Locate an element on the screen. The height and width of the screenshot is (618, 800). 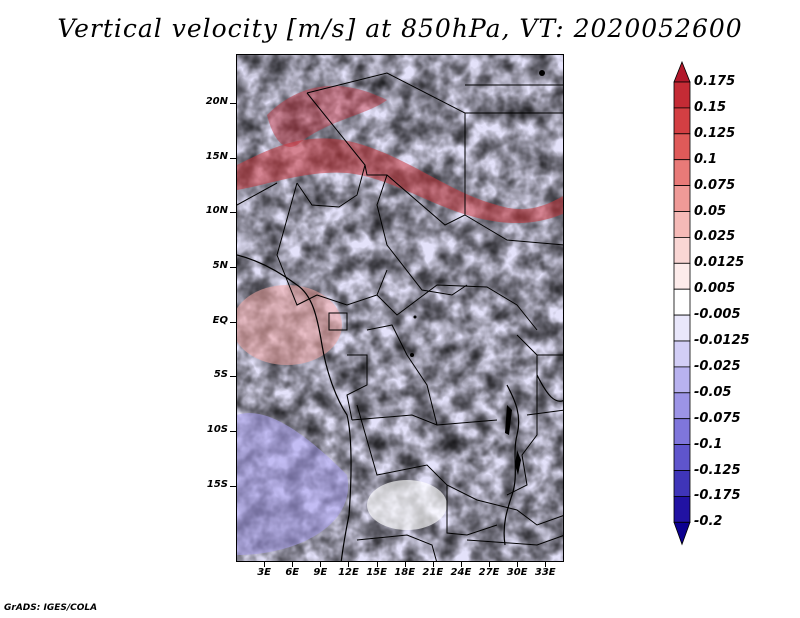
colorbar-label: -0.005 is located at coordinates (717, 315).